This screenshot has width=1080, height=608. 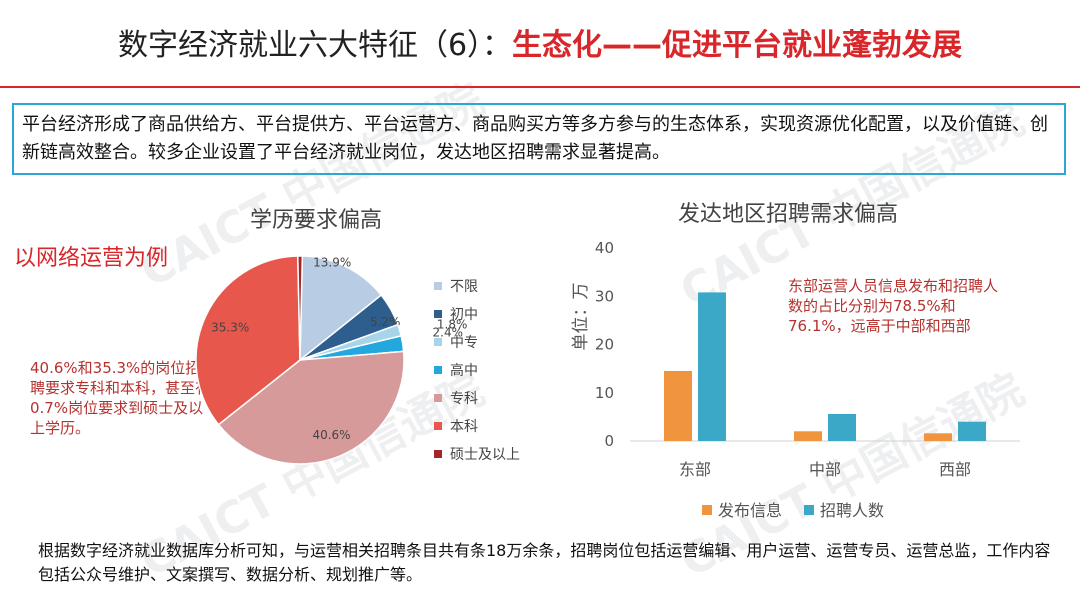 I want to click on example-label: 以网络运营为例, so click(x=91, y=258).